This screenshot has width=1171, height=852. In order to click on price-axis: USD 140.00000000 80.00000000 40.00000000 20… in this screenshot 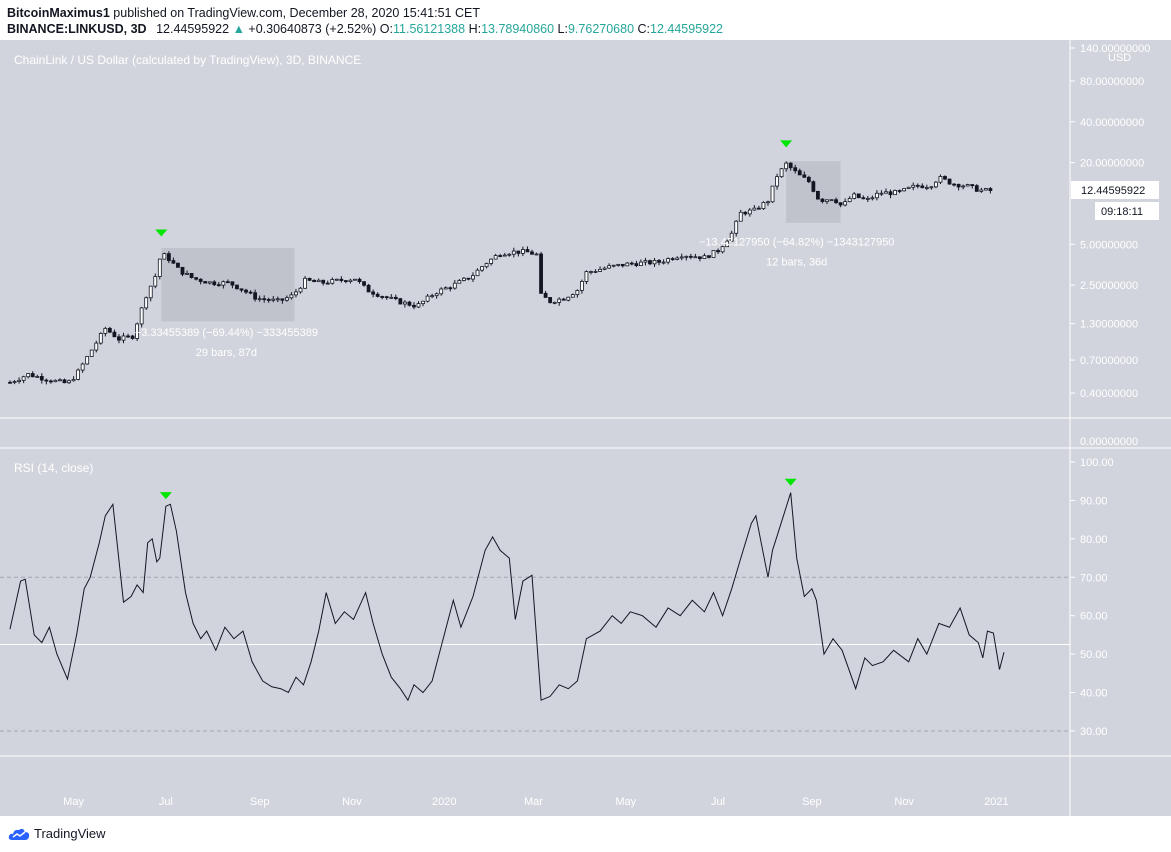, I will do `click(1114, 245)`.